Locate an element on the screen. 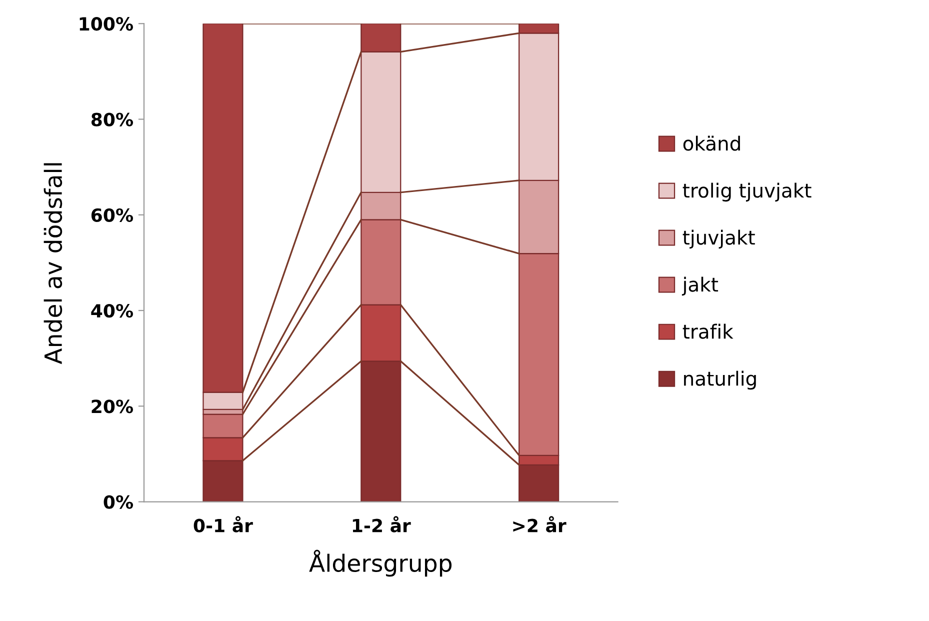  legend-label: okänd is located at coordinates (711, 143).